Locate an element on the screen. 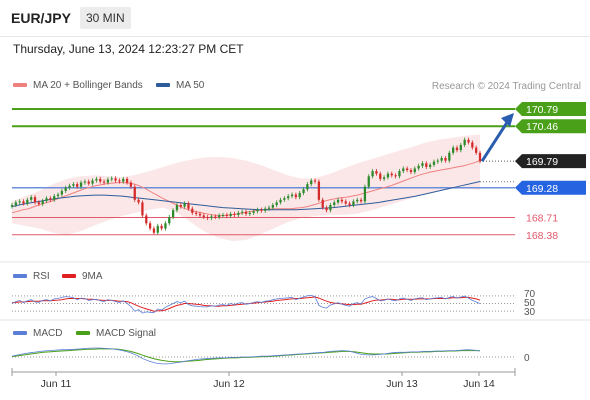 The width and height of the screenshot is (590, 400). price-level-label-4: 168.71 is located at coordinates (542, 219).